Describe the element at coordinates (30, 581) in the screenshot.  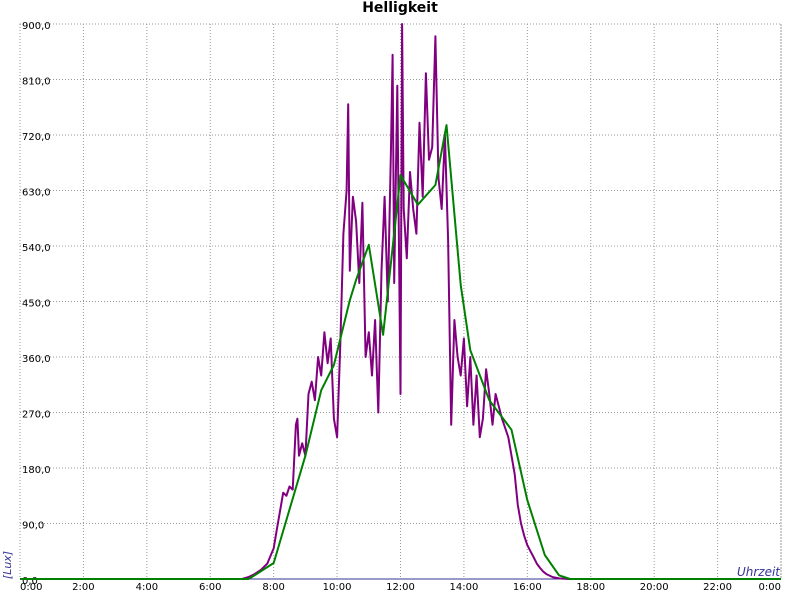
I see `y-tick-label: 0,0` at that location.